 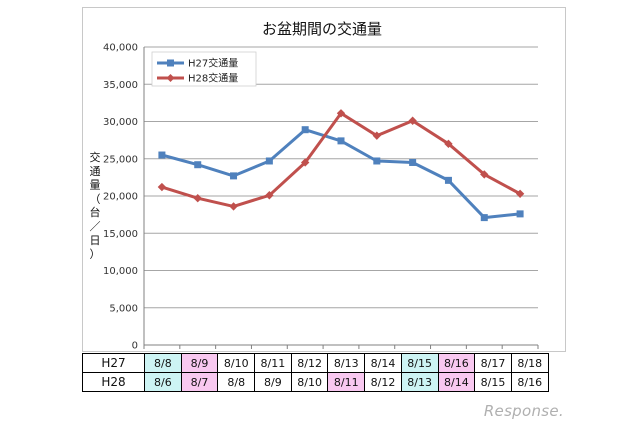 I want to click on y-tick-label: 0, so click(x=135, y=346).